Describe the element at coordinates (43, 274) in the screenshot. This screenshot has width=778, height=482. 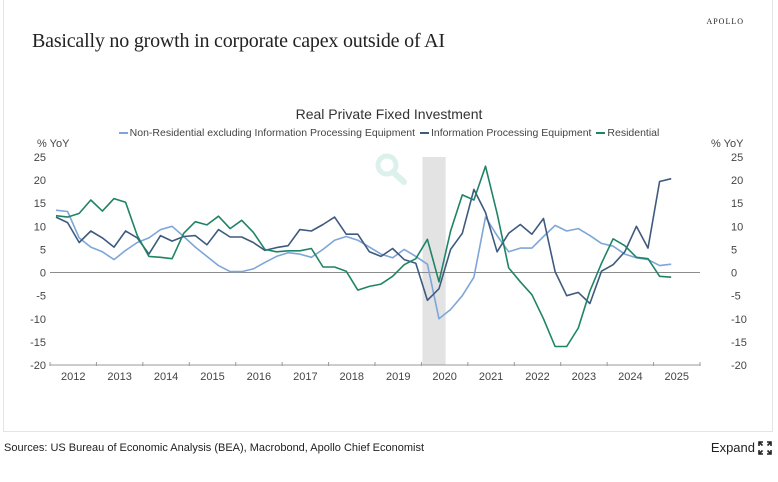
I see `y-tick-label-left: 0` at that location.